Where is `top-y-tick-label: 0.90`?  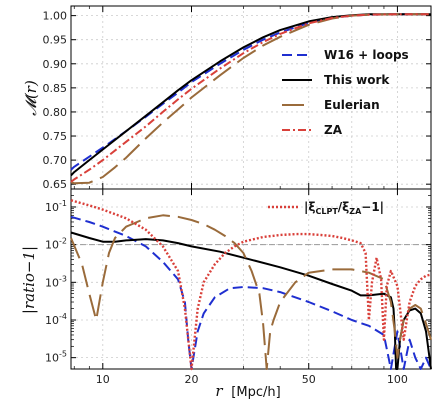 top-y-tick-label: 0.90 is located at coordinates (55, 64).